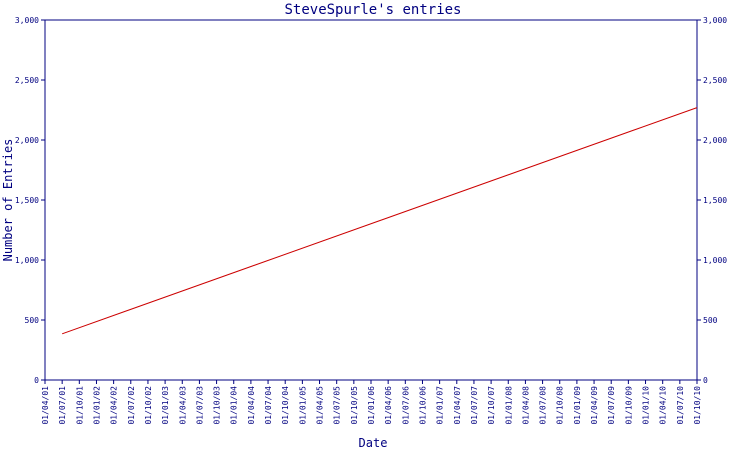 Image resolution: width=750 pixels, height=450 pixels. I want to click on chart-title: SteveSpurle's entries, so click(372, 10).